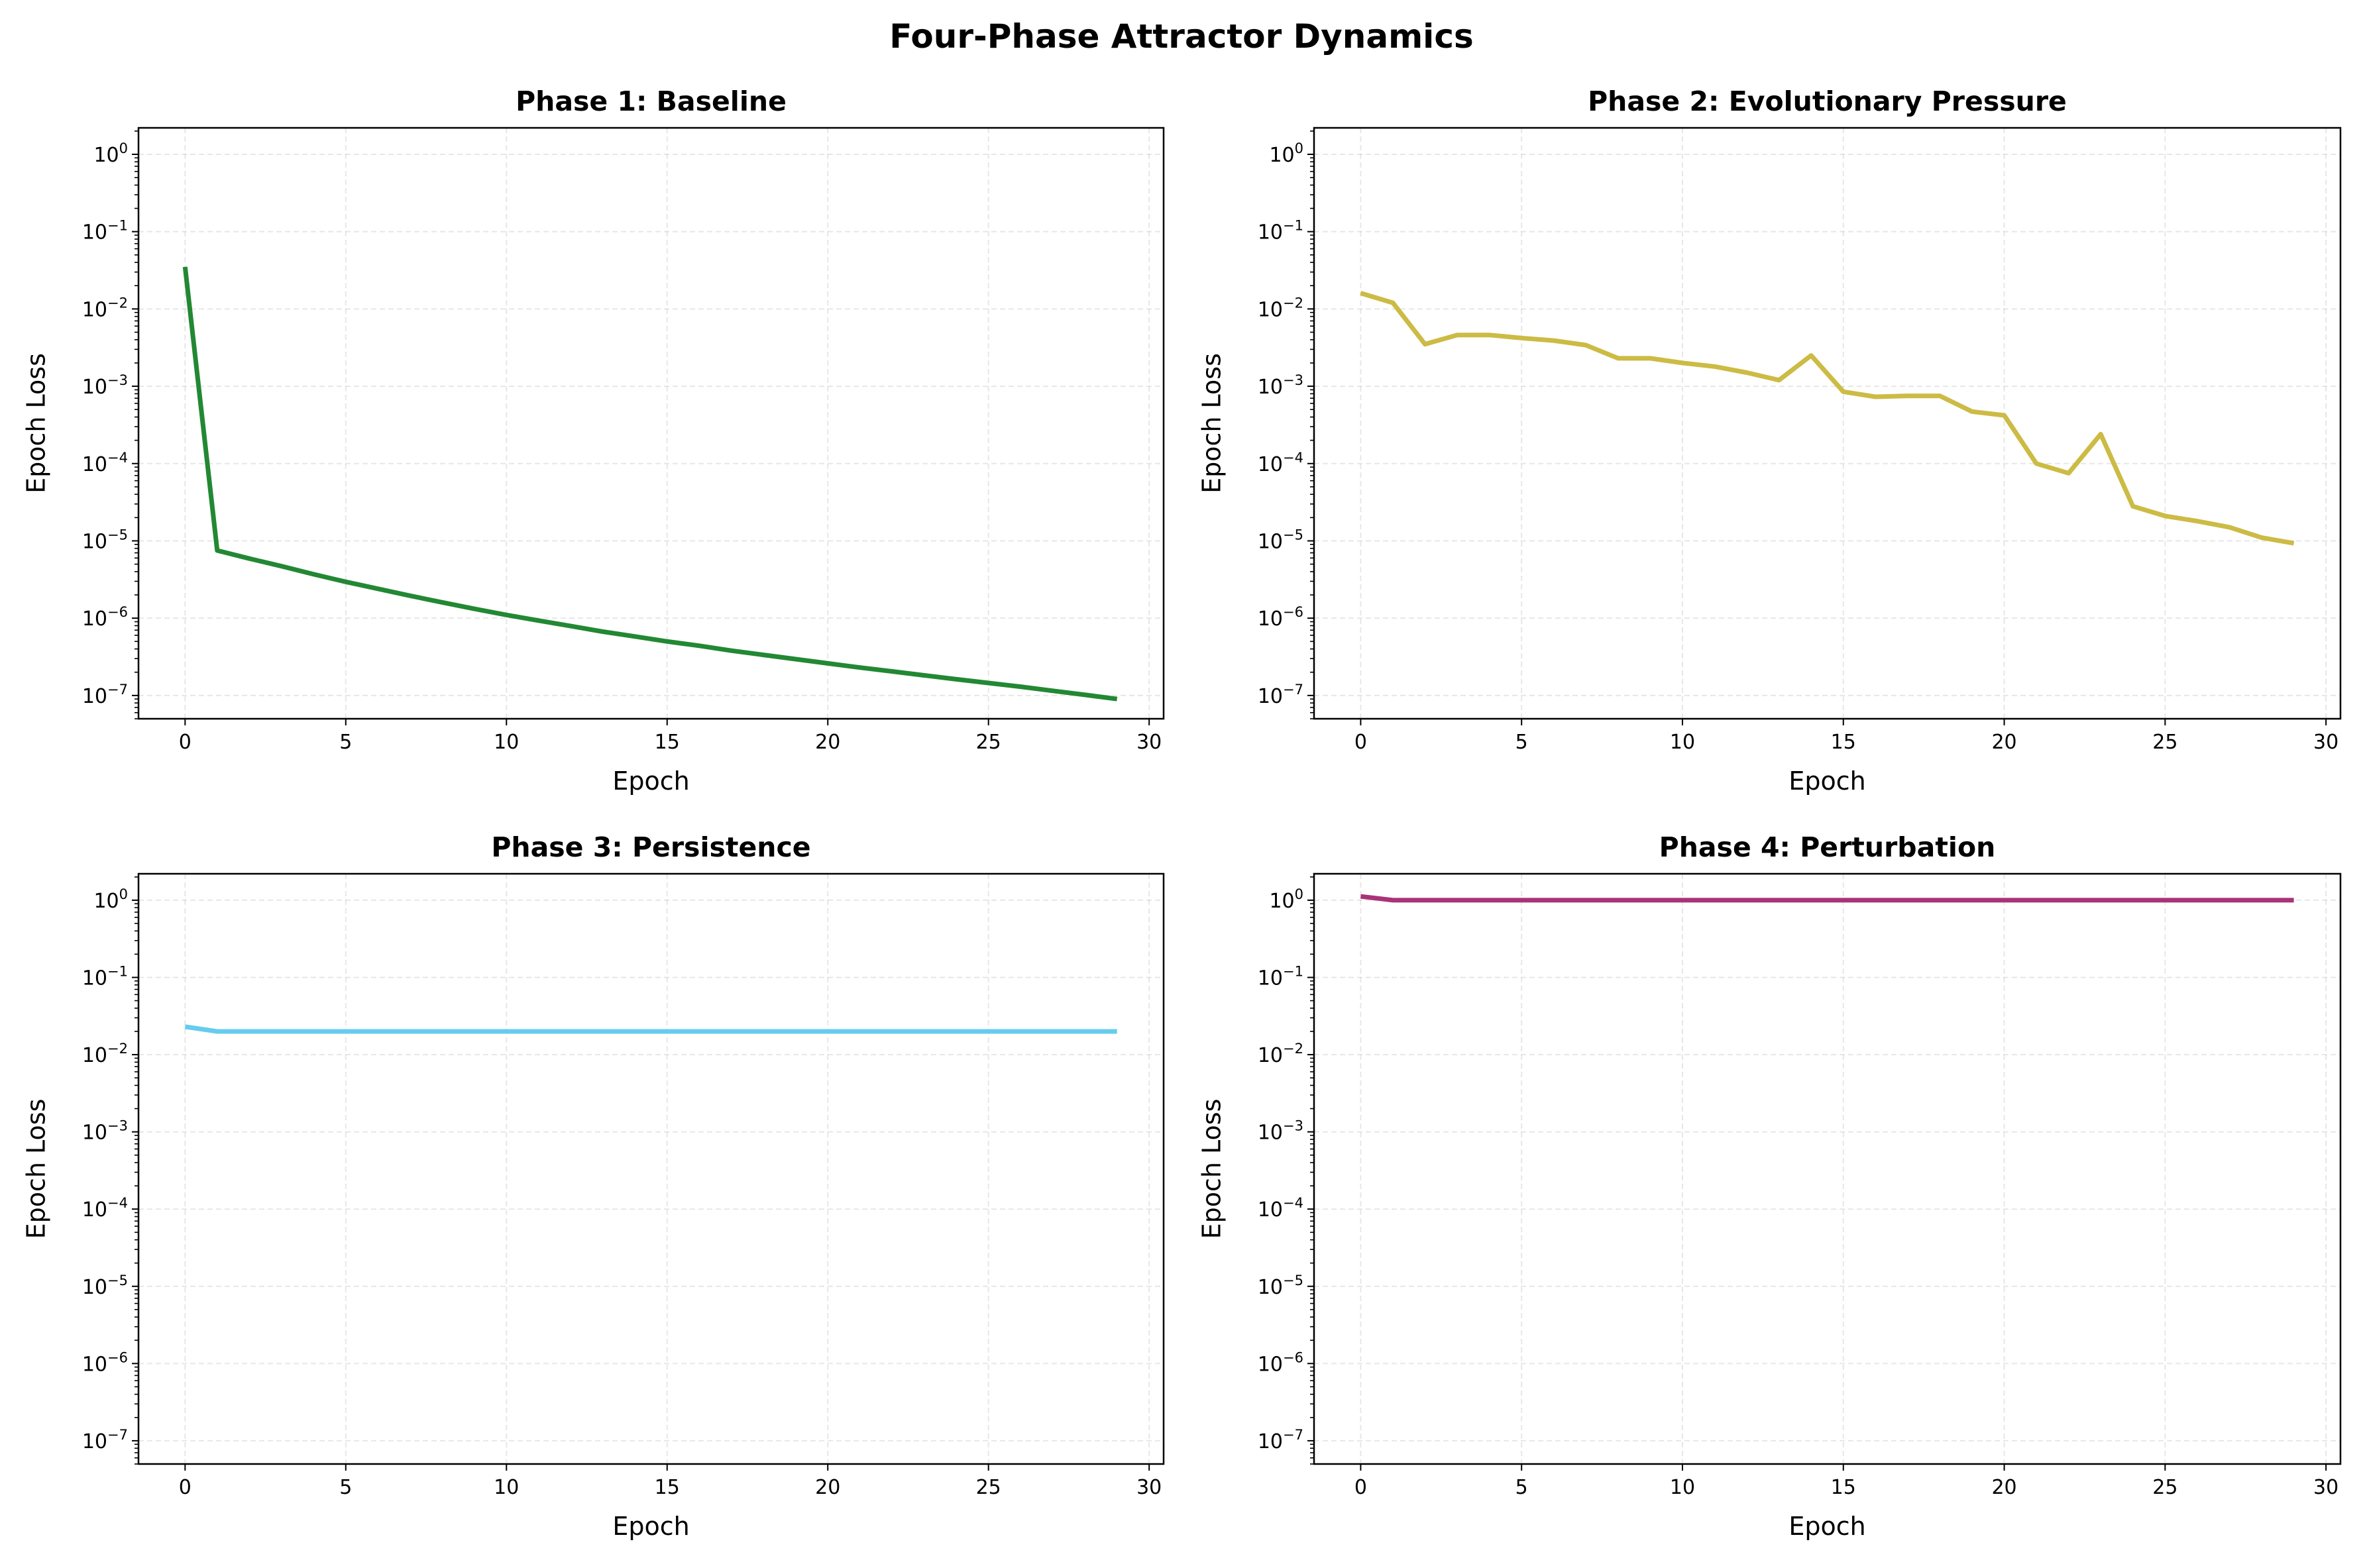  What do you see at coordinates (651, 101) in the screenshot?
I see `subplot-title: Phase 1: Baseline` at bounding box center [651, 101].